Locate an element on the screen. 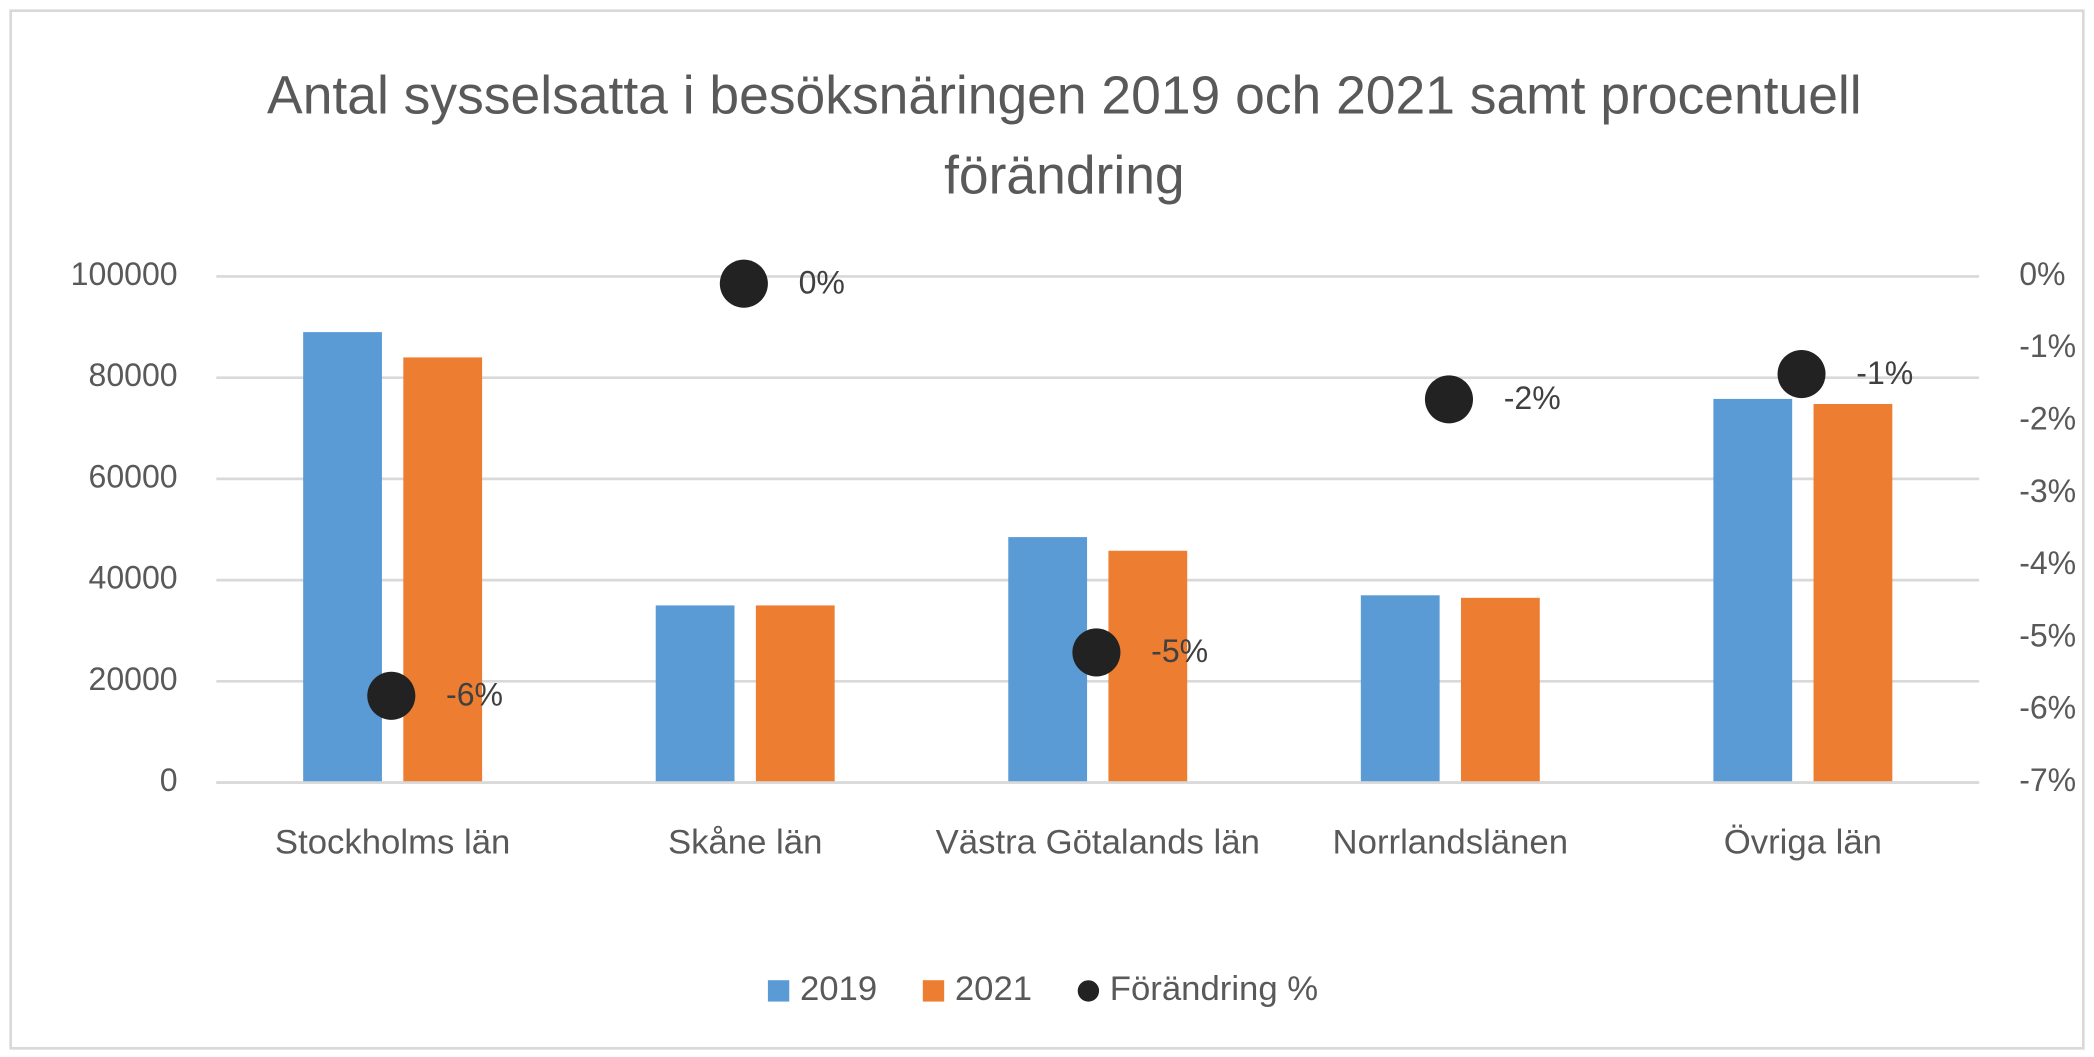 The height and width of the screenshot is (1057, 2094). x-tick-label-box: Stockholms län is located at coordinates (392, 841).